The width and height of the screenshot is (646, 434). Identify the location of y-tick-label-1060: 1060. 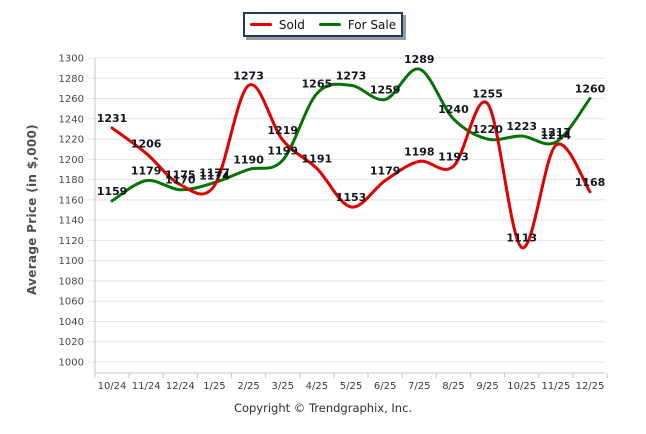
(71, 302).